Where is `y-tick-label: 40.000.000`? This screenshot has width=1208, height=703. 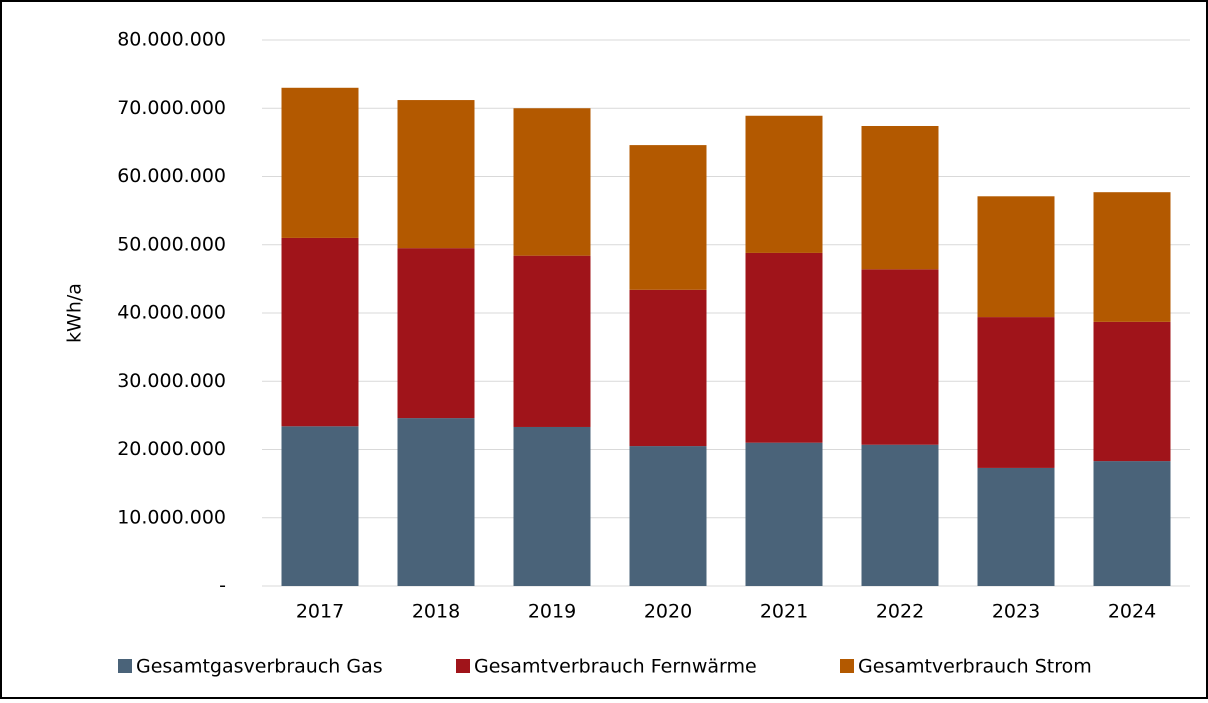
y-tick-label: 40.000.000 is located at coordinates (171, 313).